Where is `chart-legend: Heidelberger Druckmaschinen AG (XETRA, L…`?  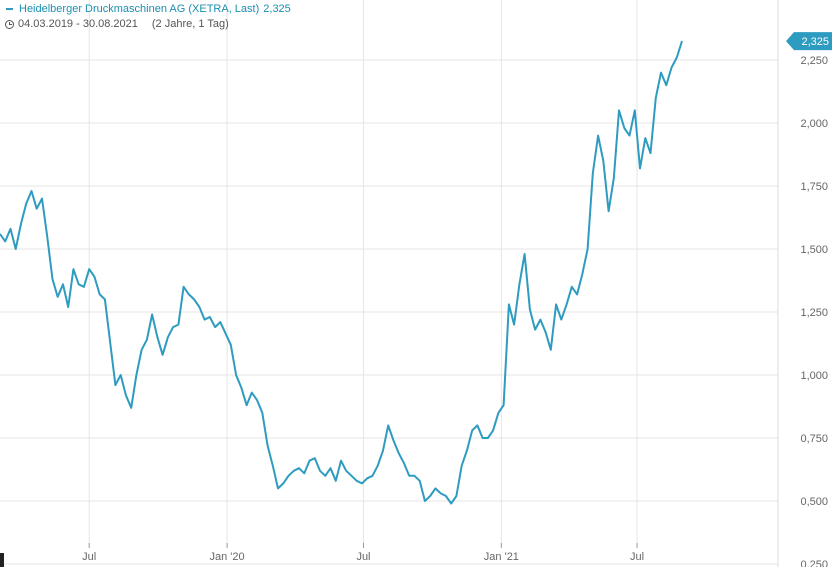 chart-legend: Heidelberger Druckmaschinen AG (XETRA, L… is located at coordinates (148, 9).